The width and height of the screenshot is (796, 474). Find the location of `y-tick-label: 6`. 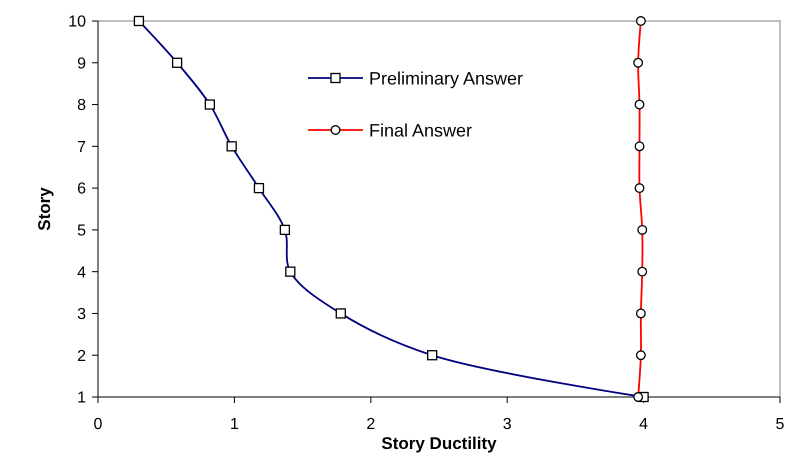

y-tick-label: 6 is located at coordinates (81, 189).